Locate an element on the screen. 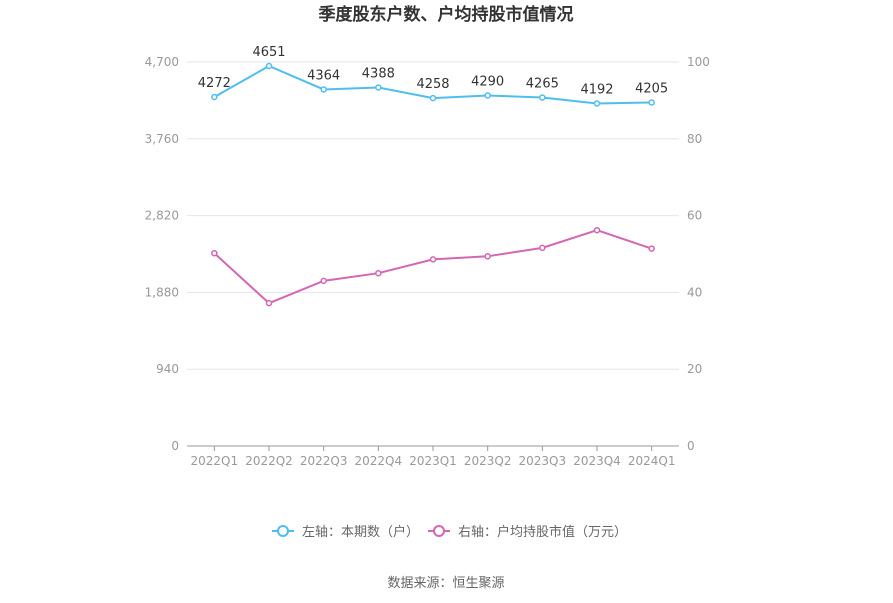 The image size is (893, 603). y-right-tick-label: 0 is located at coordinates (691, 446).